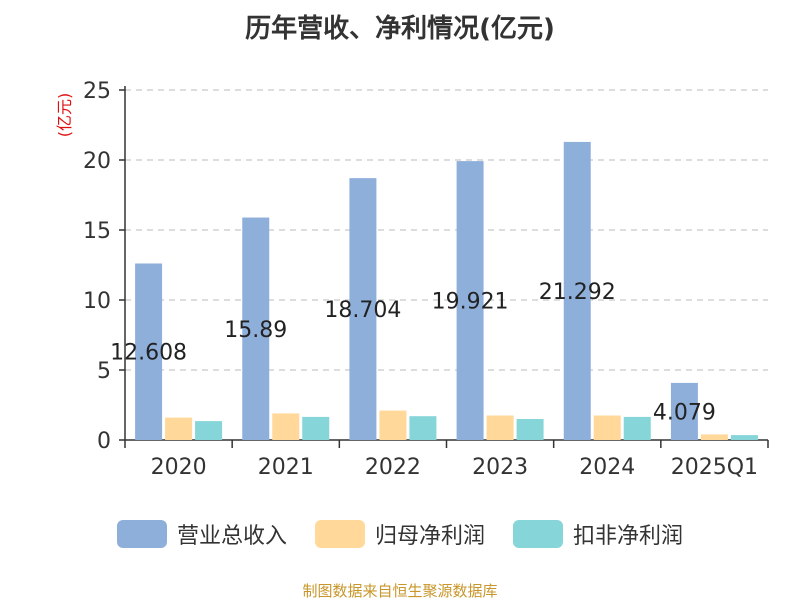 This screenshot has width=800, height=601. What do you see at coordinates (744, 437) in the screenshot?
I see `bar-series-2-2025Q1` at bounding box center [744, 437].